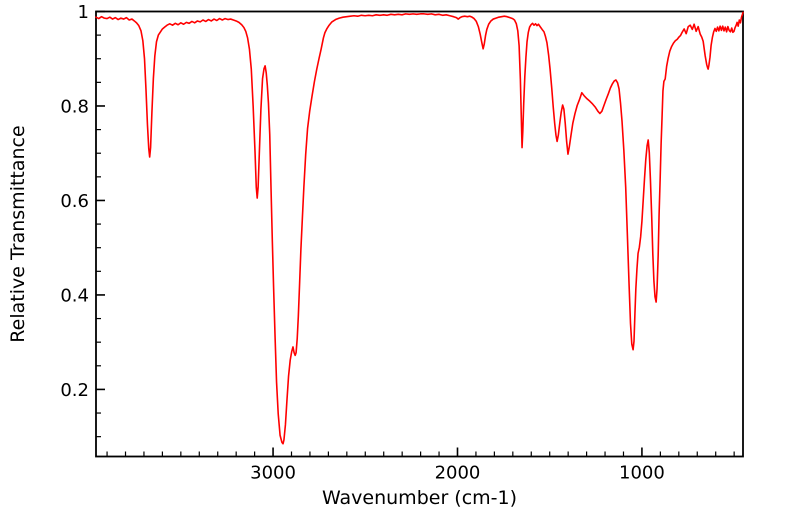 This screenshot has width=799, height=516. Describe the element at coordinates (74, 201) in the screenshot. I see `y-tick-label: 0.6` at that location.